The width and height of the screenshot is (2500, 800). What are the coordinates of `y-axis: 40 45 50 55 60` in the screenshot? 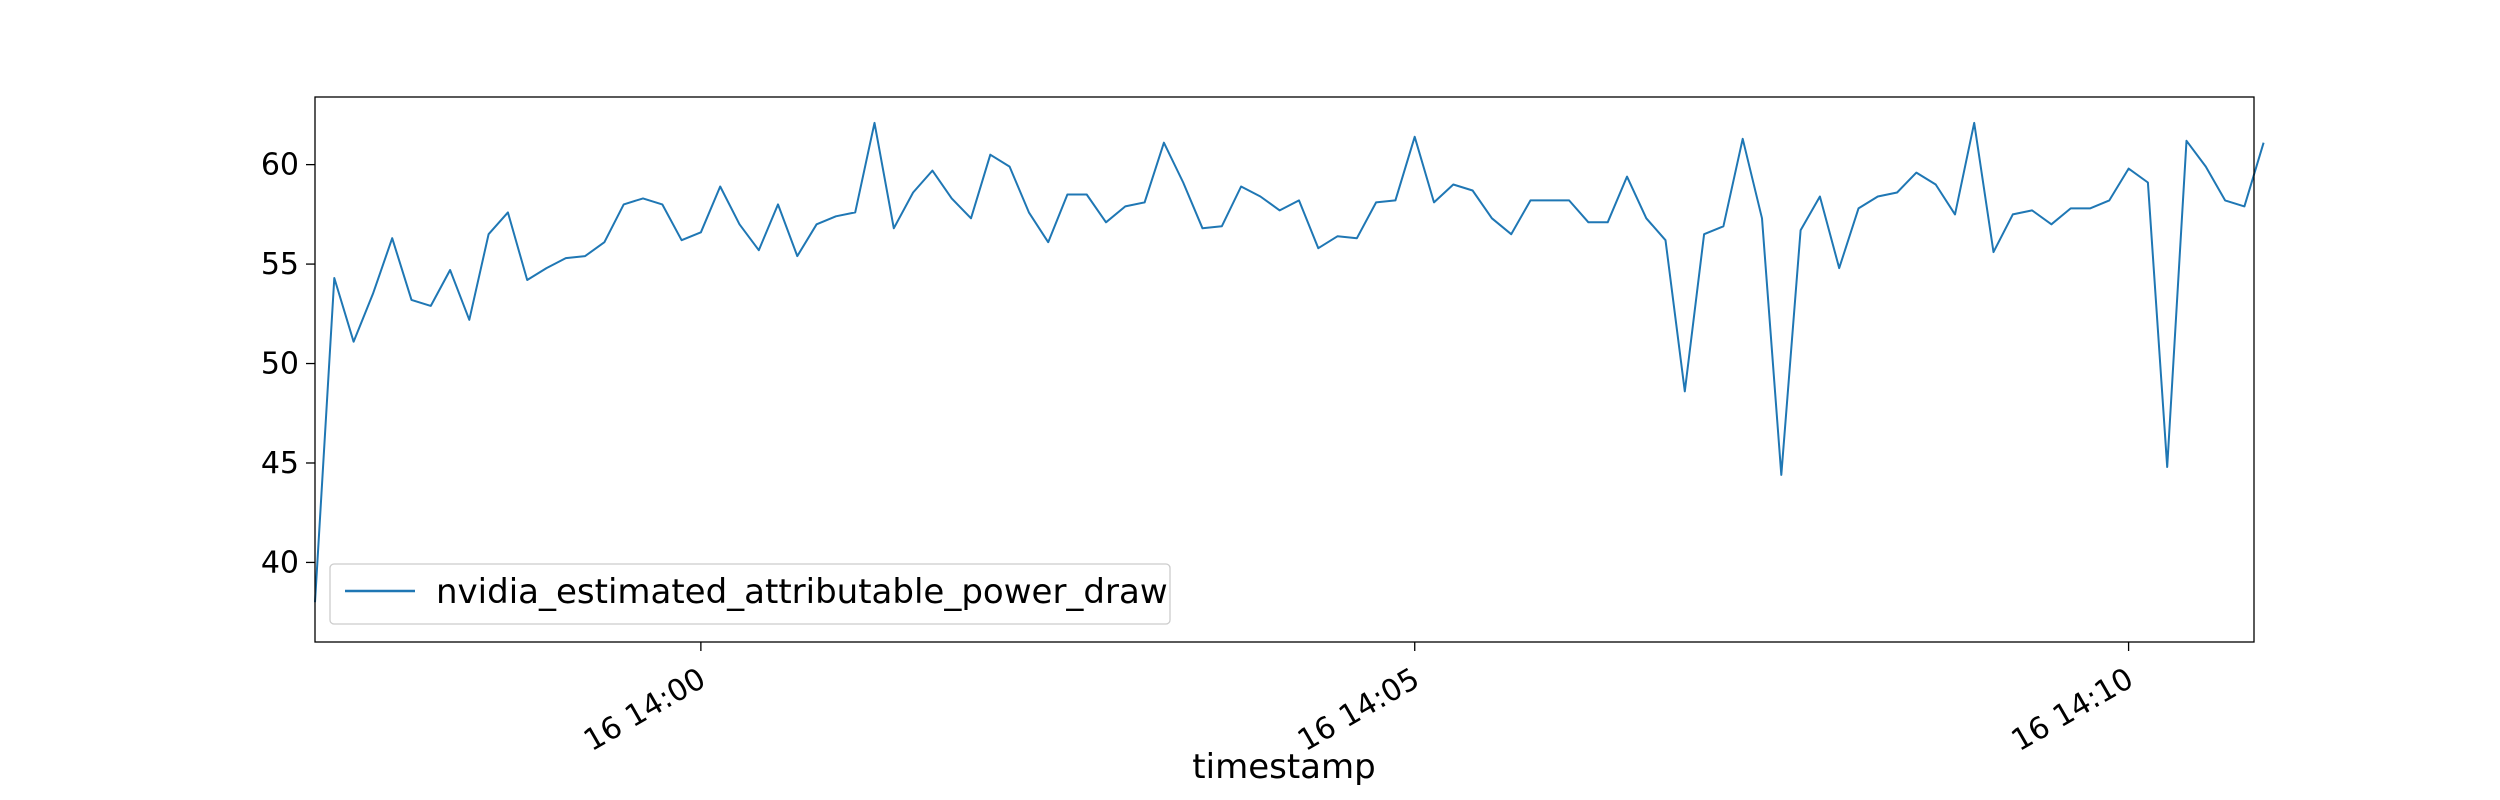 It's located at (288, 364).